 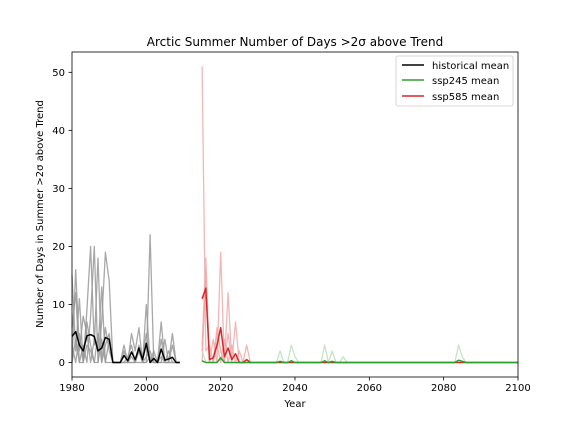 I want to click on y-tick-label: 40, so click(x=58, y=131).